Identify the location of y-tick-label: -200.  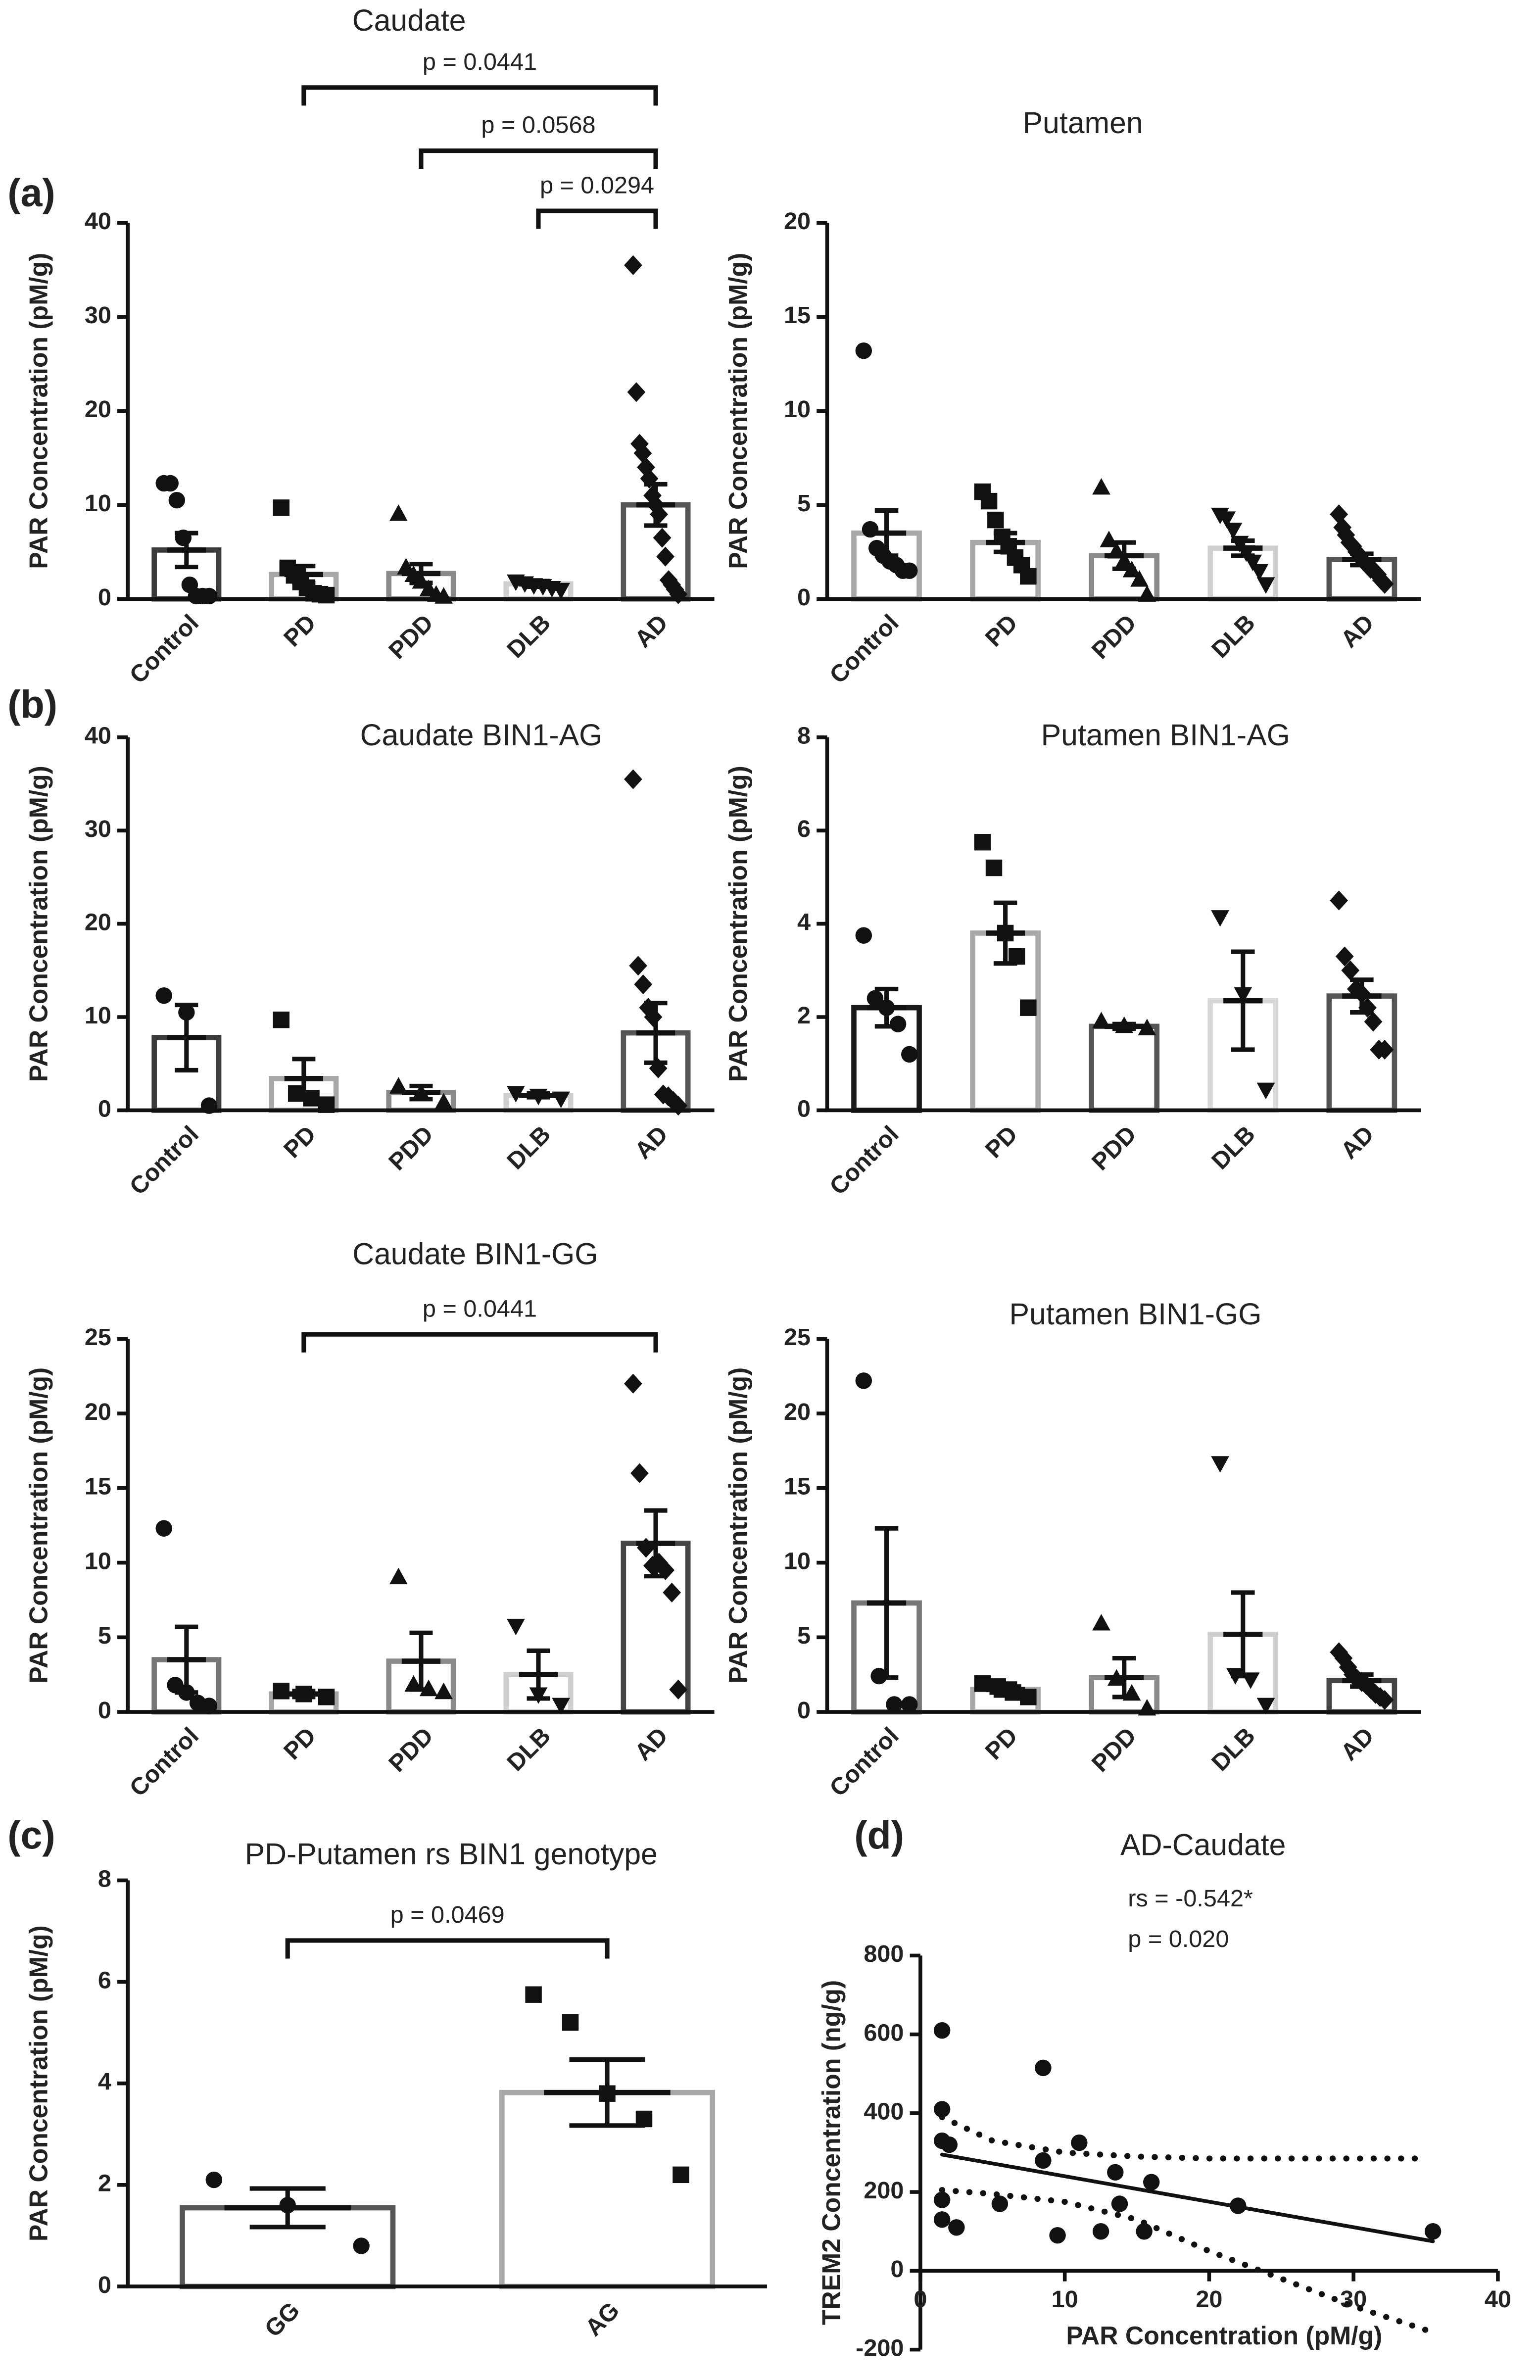
(880, 2348).